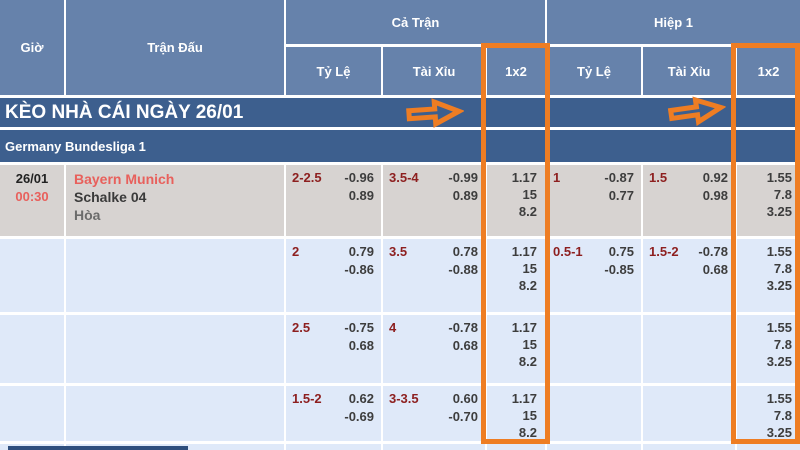  Describe the element at coordinates (516, 71) in the screenshot. I see `subheader-ft-1x2: 1x2` at that location.